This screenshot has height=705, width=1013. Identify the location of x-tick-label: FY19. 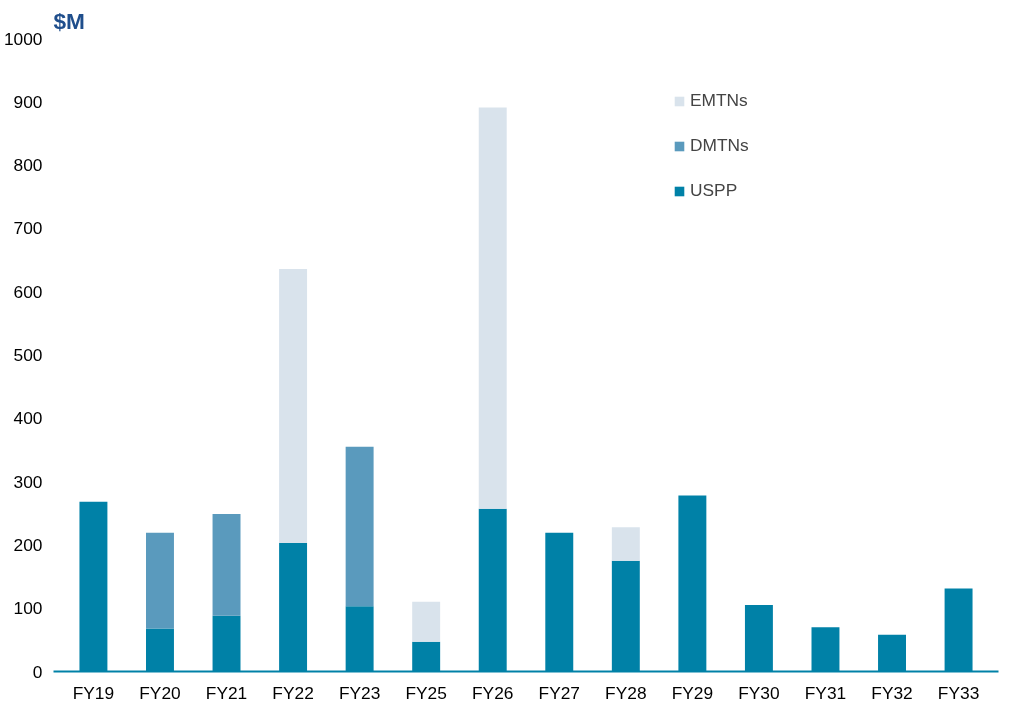
(93, 692).